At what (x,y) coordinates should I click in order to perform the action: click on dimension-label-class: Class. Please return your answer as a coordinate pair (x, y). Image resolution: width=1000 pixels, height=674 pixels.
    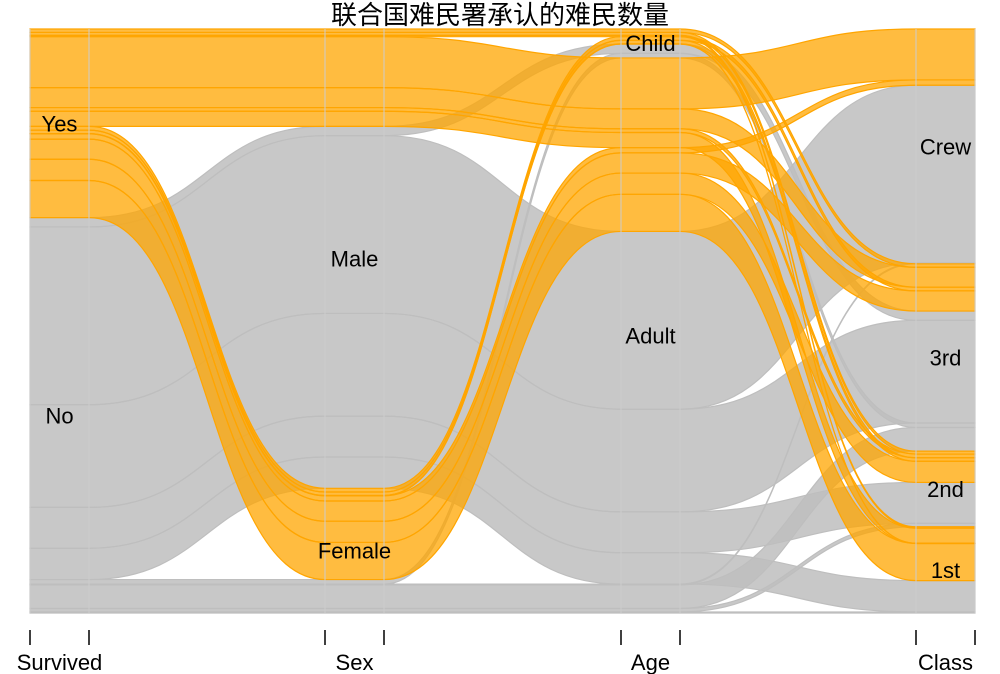
    Looking at the image, I should click on (945, 662).